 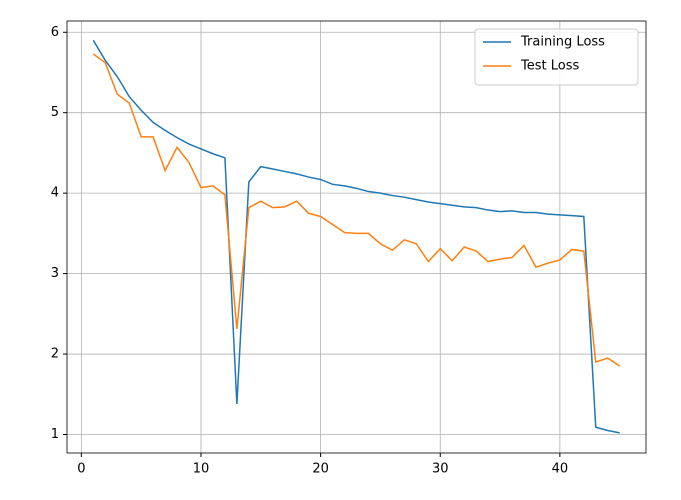 What do you see at coordinates (55, 112) in the screenshot?
I see `y-tick-label: 5` at bounding box center [55, 112].